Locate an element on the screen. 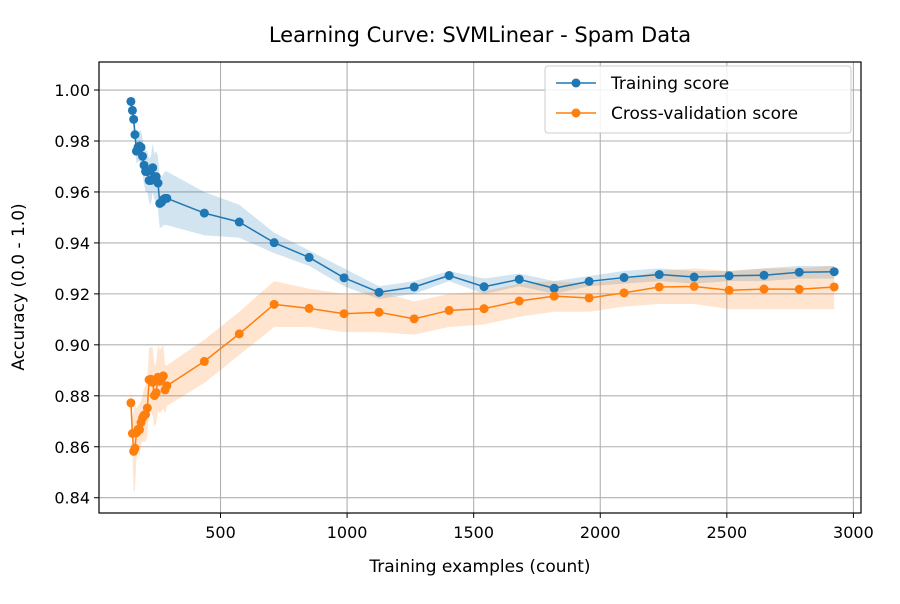  x-tick-label: 3000 is located at coordinates (853, 532).